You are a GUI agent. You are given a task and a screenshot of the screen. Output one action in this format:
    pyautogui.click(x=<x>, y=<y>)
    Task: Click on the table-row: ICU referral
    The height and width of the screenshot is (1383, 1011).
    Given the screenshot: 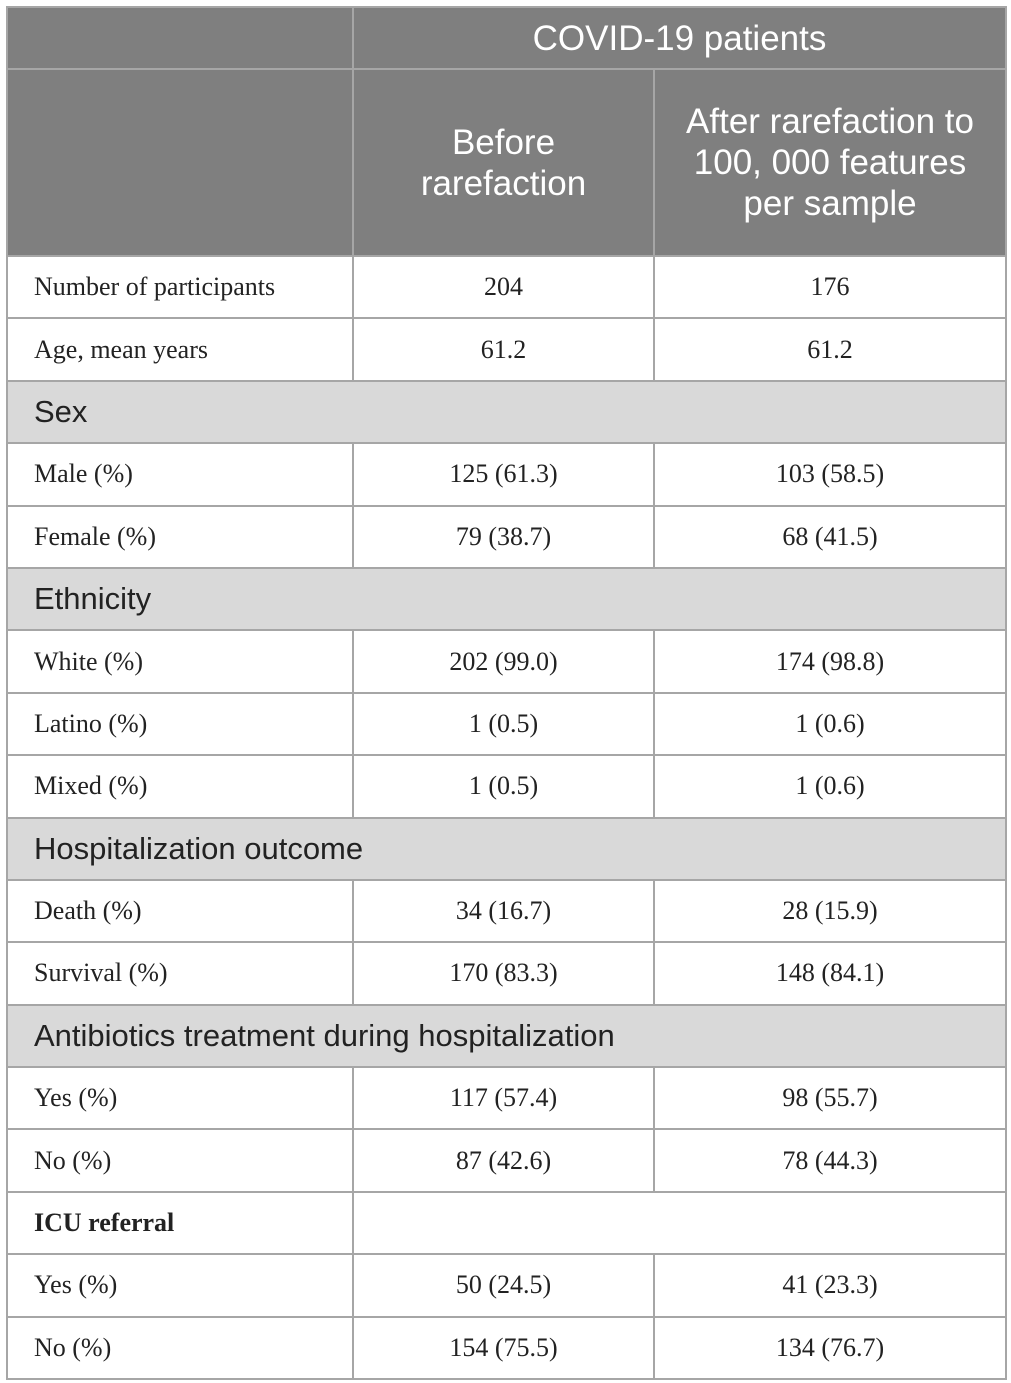 What is the action you would take?
    pyautogui.click(x=506, y=1223)
    